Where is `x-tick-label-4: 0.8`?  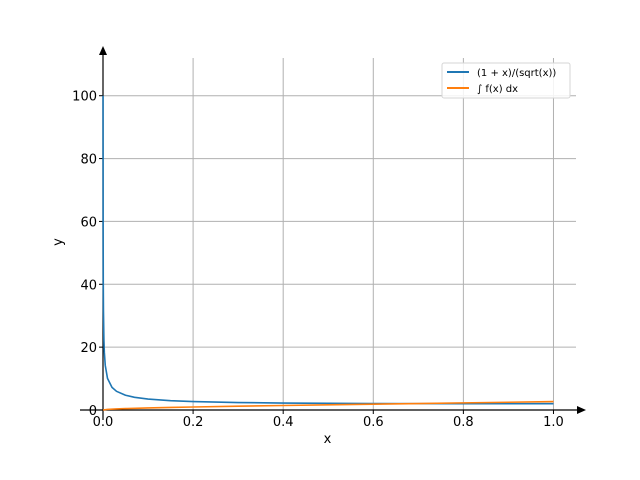 x-tick-label-4: 0.8 is located at coordinates (463, 422).